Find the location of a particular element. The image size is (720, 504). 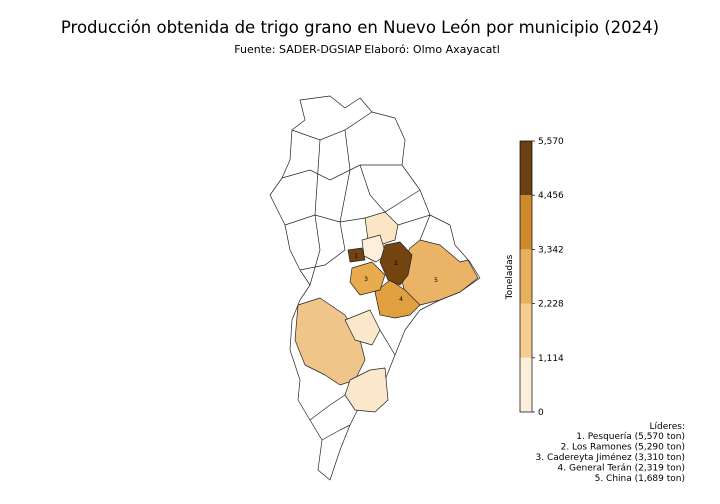

leader-item: 5. China (1,689 ton) is located at coordinates (640, 479).